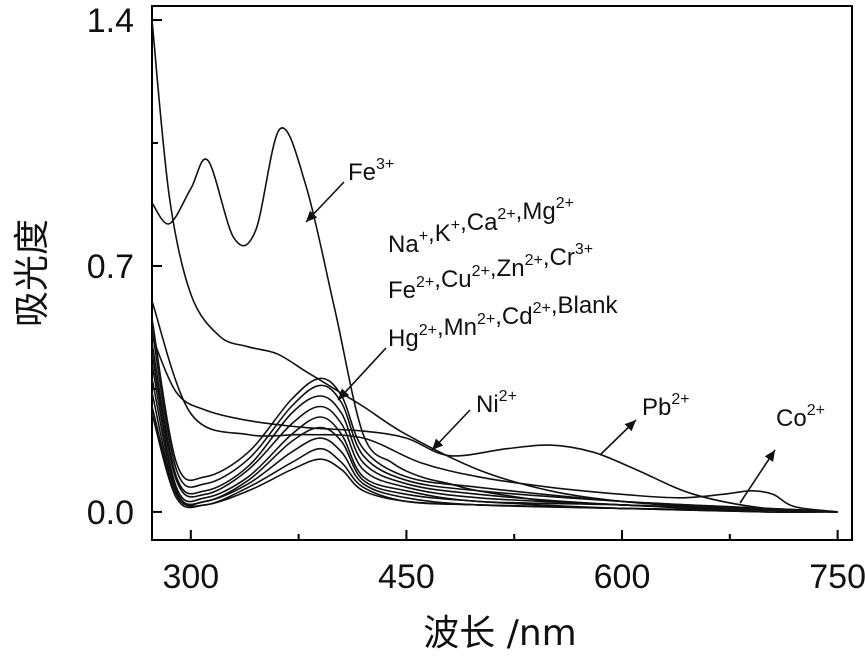 The width and height of the screenshot is (865, 661). Describe the element at coordinates (460, 327) in the screenshot. I see `ion-symbol: Mn` at that location.